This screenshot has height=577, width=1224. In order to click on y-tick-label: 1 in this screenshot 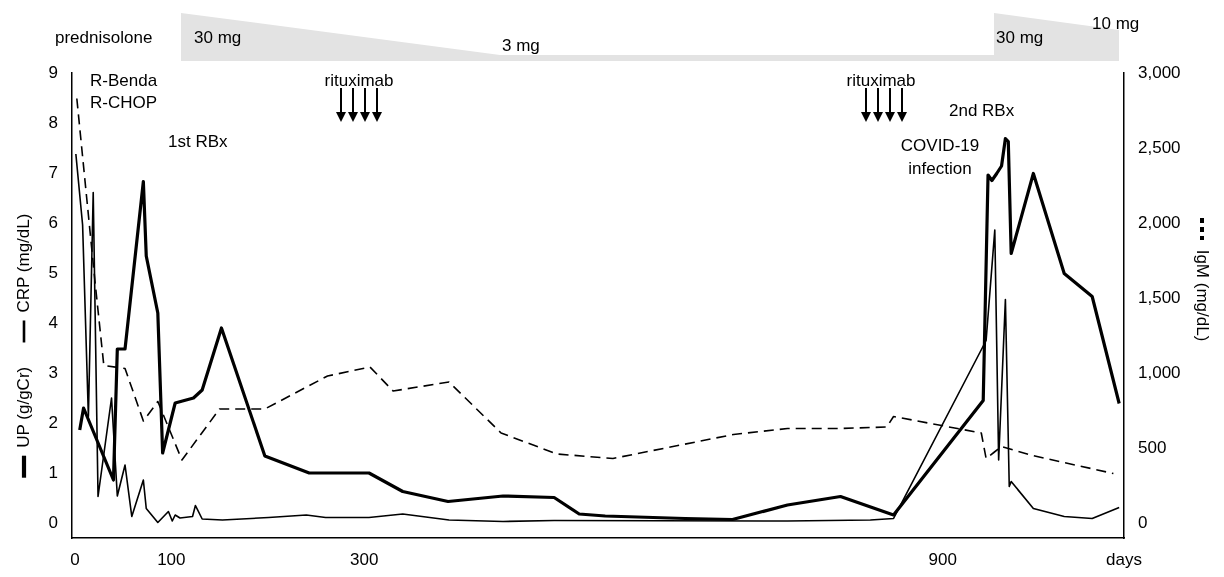, I will do `click(53, 472)`.